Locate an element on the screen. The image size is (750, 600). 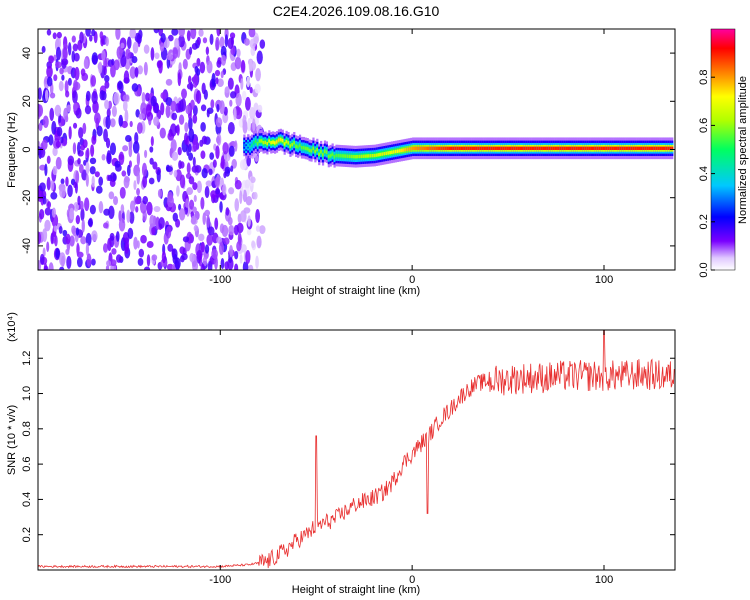
spectrogram-x-tick-label: -100 is located at coordinates (220, 280).